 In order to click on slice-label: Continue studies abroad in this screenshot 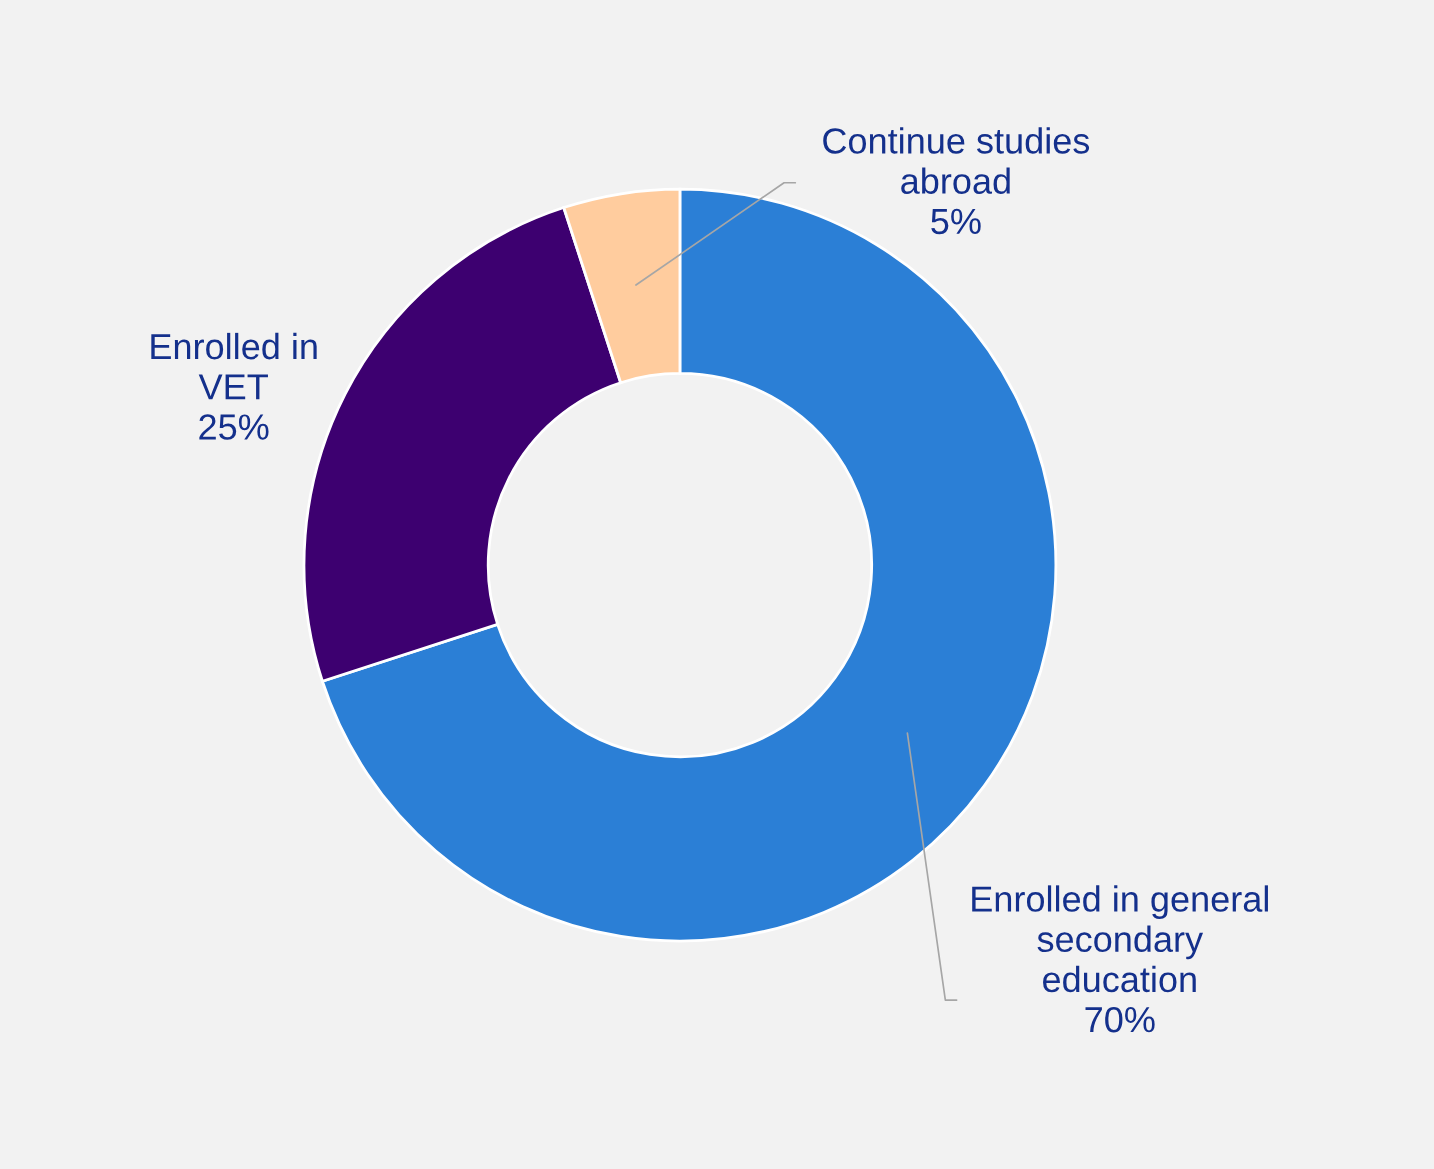, I will do `click(956, 160)`.